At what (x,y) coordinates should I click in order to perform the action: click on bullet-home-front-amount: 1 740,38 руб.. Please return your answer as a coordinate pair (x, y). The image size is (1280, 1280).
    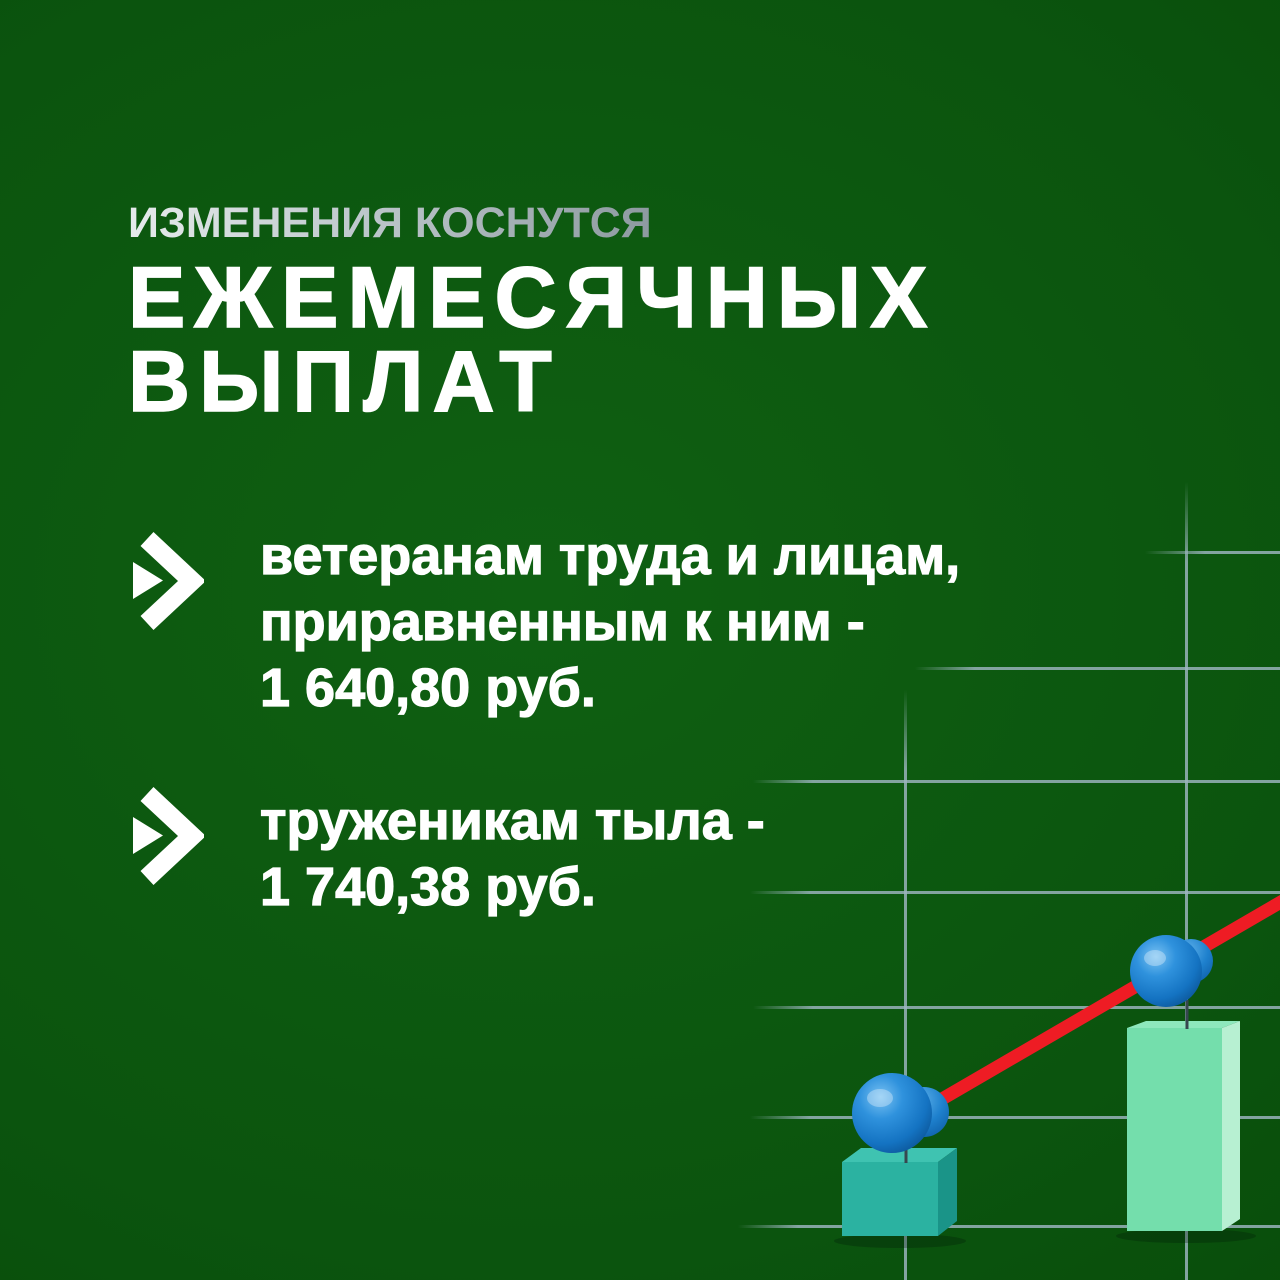
    Looking at the image, I should click on (427, 886).